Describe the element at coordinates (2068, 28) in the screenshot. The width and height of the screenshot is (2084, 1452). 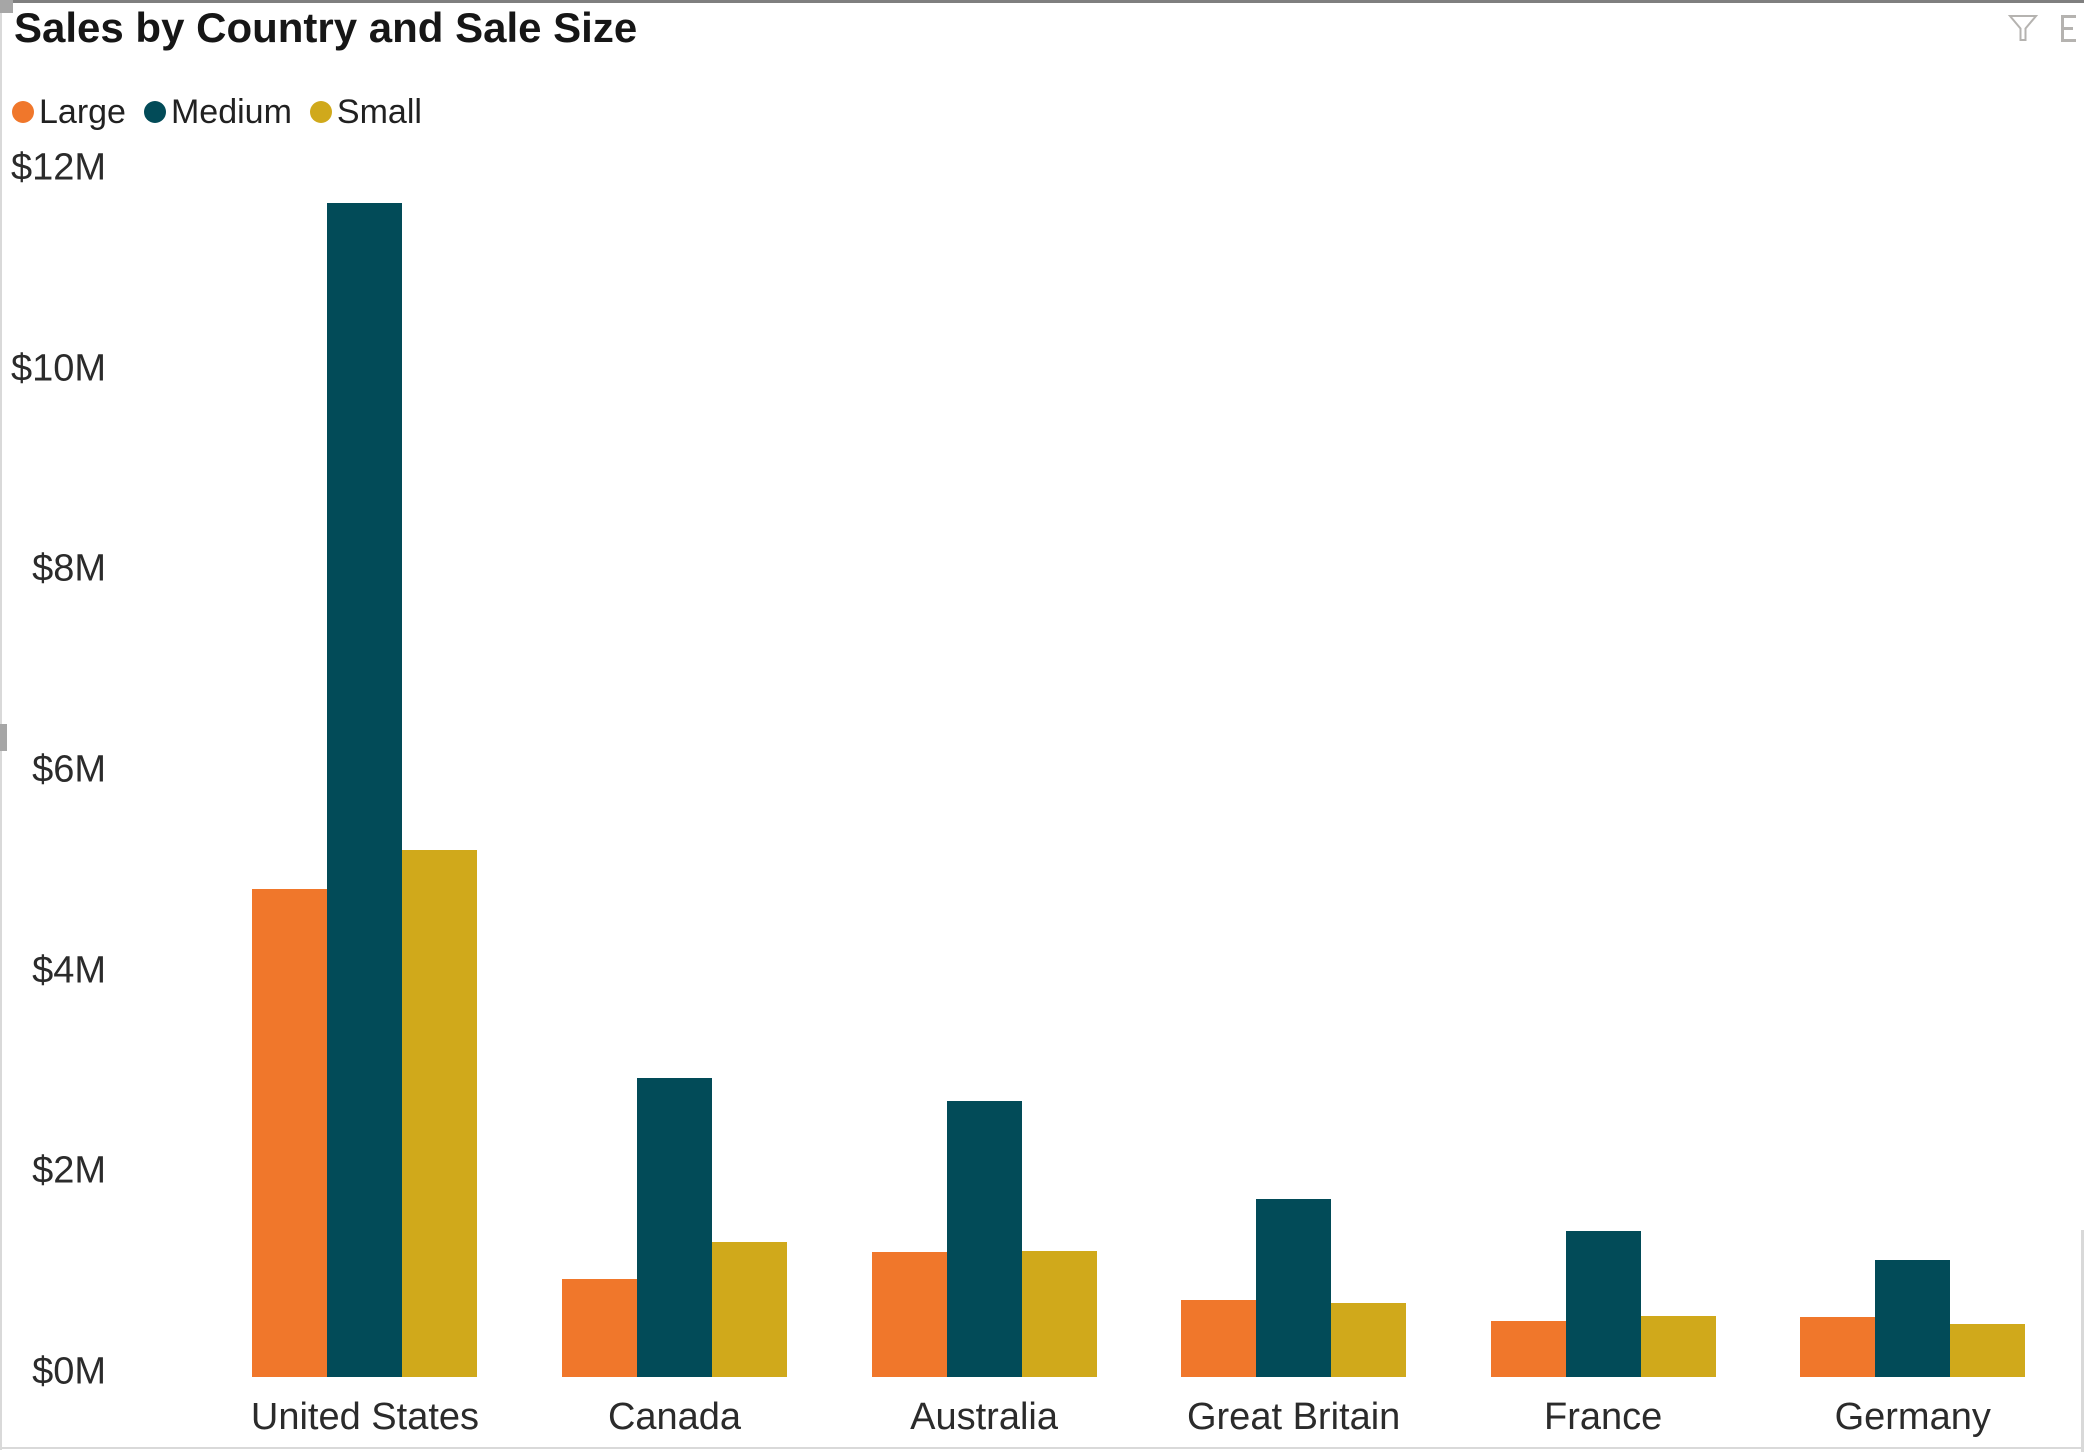
I see `focus-mode-icon-clipped` at that location.